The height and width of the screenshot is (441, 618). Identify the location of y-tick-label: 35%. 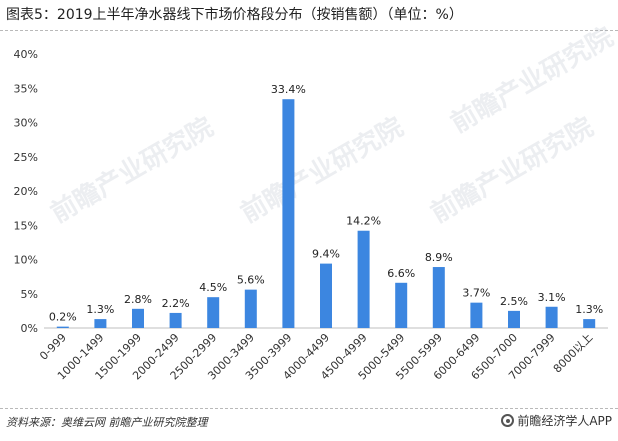
(26, 88).